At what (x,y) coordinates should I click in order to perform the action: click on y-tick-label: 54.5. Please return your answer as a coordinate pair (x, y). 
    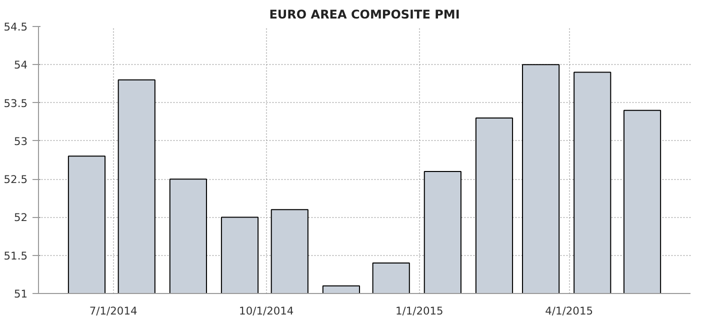
    Looking at the image, I should click on (16, 27).